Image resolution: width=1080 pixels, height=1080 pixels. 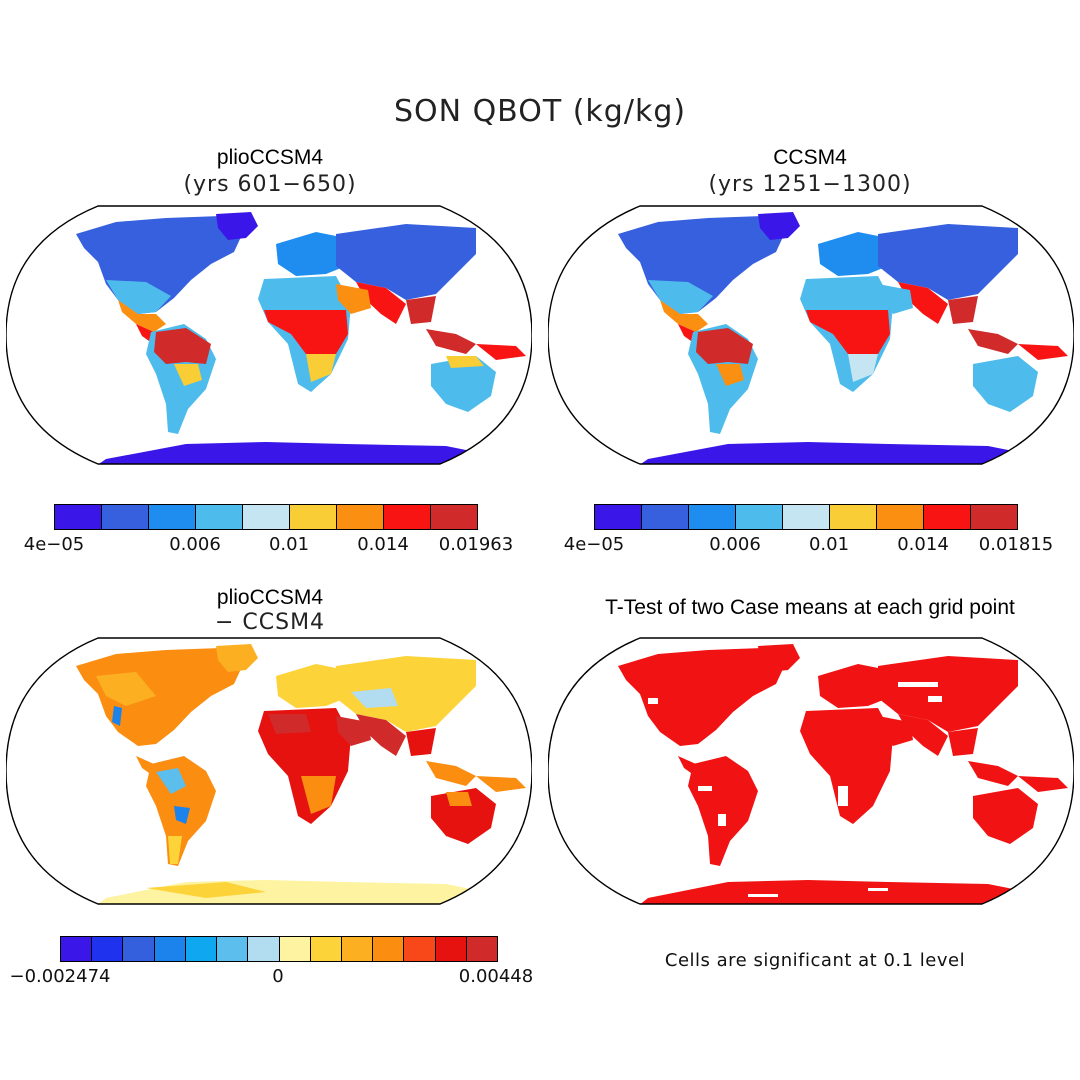 I want to click on map-ccsm, so click(x=811, y=335).